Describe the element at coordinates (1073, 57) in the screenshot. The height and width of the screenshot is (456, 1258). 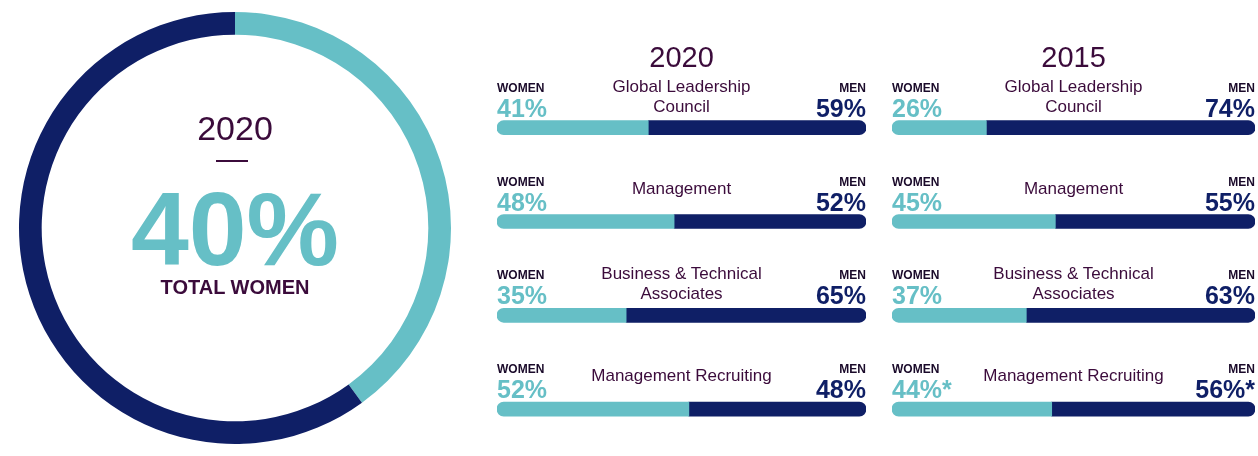
I see `chart-title: 2015` at that location.